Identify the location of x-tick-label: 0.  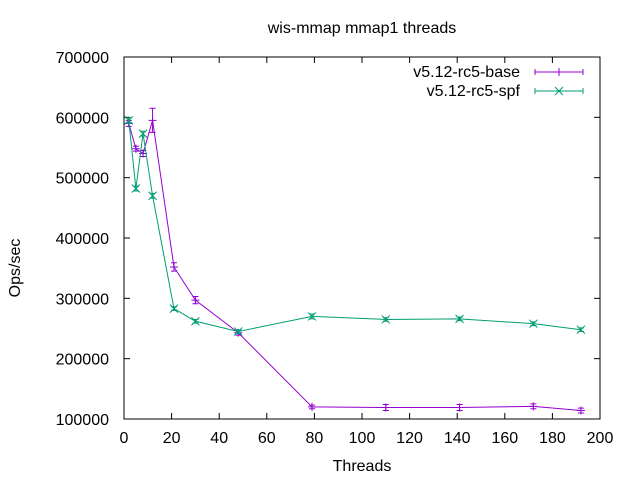
(124, 438).